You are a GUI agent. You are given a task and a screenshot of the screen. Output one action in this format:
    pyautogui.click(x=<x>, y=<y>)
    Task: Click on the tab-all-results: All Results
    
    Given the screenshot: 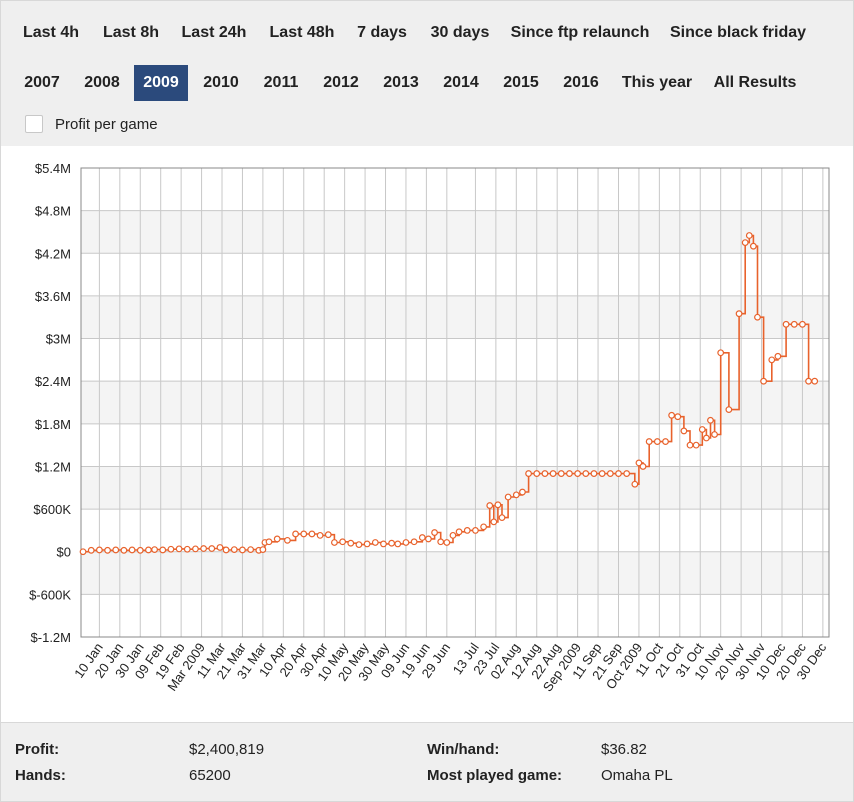 What is the action you would take?
    pyautogui.click(x=755, y=82)
    